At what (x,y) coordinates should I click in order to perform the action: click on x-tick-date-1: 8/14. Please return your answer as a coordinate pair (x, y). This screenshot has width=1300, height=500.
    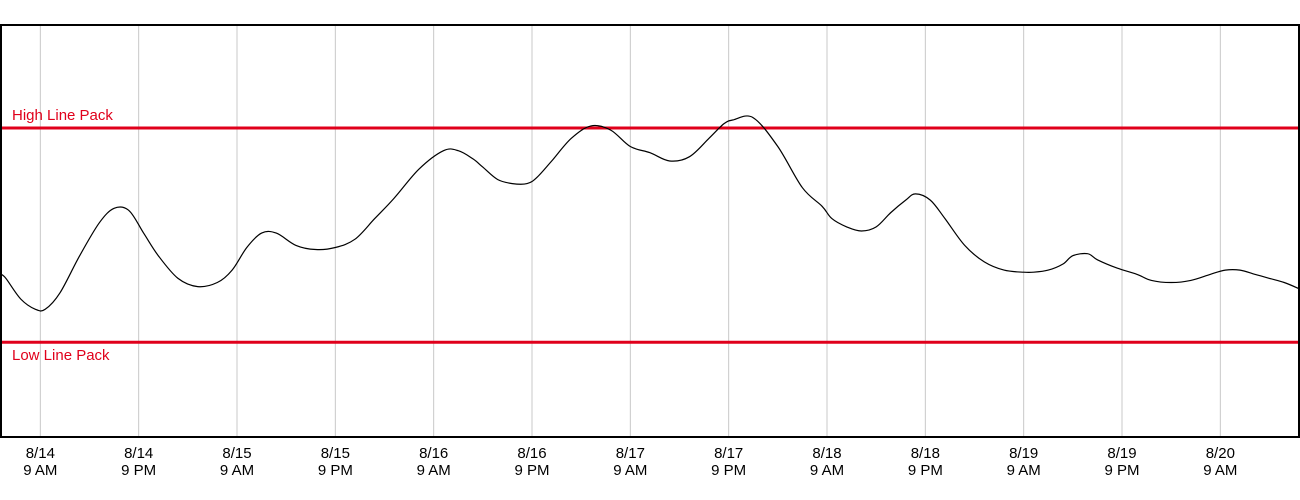
    Looking at the image, I should click on (138, 453).